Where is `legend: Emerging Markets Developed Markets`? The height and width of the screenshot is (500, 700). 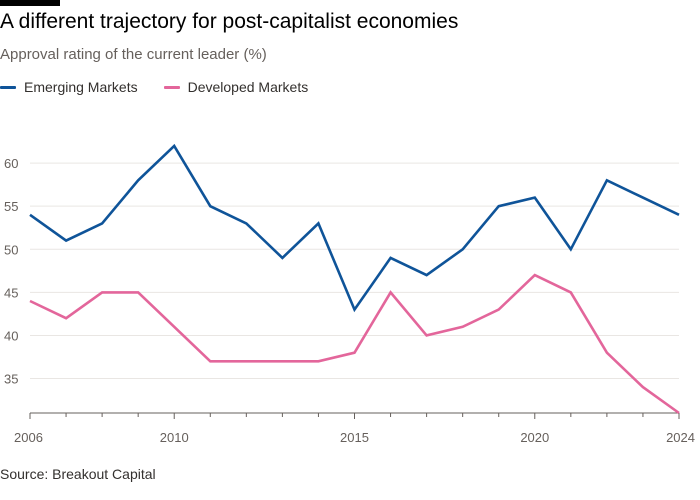 legend: Emerging Markets Developed Markets is located at coordinates (167, 87).